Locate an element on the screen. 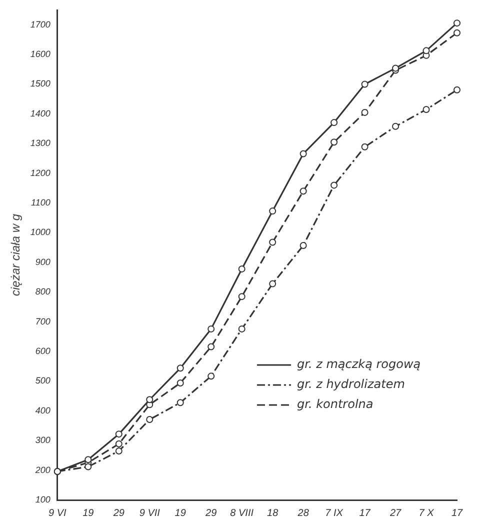  y-tick-label: 200 is located at coordinates (42, 469).